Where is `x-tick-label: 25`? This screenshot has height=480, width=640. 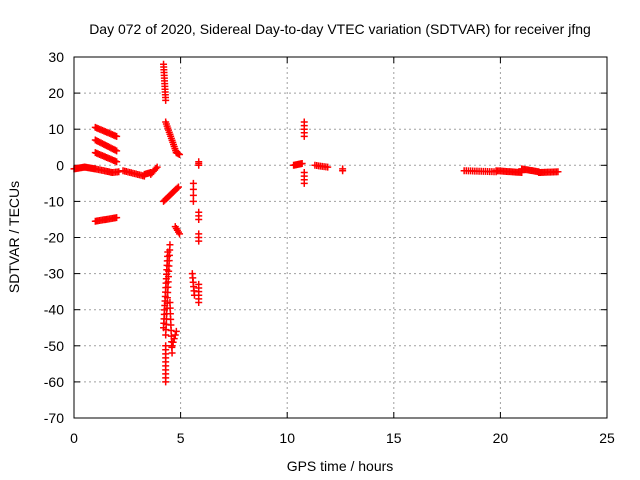
x-tick-label: 25 is located at coordinates (607, 438).